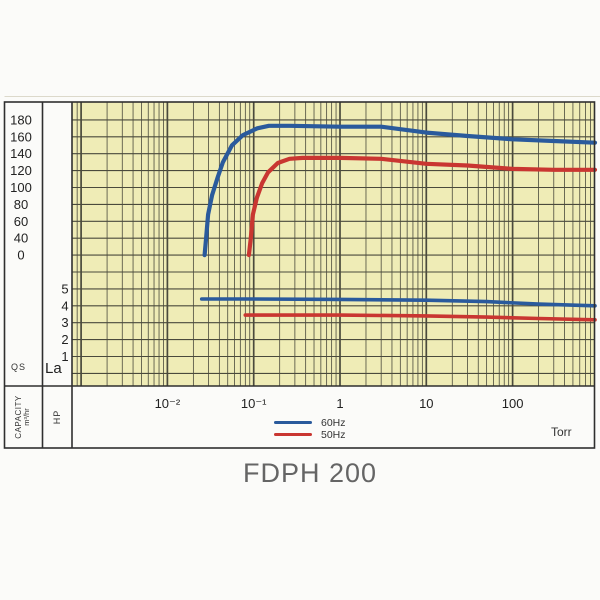 The image size is (600, 600). I want to click on capacity-tick-label: 120, so click(21, 170).